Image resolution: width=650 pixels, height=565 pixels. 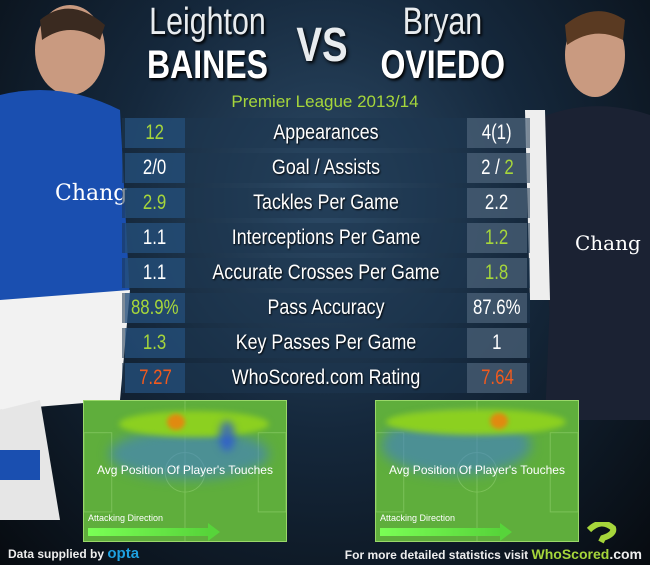 I want to click on right-value: 1.8, so click(x=497, y=272).